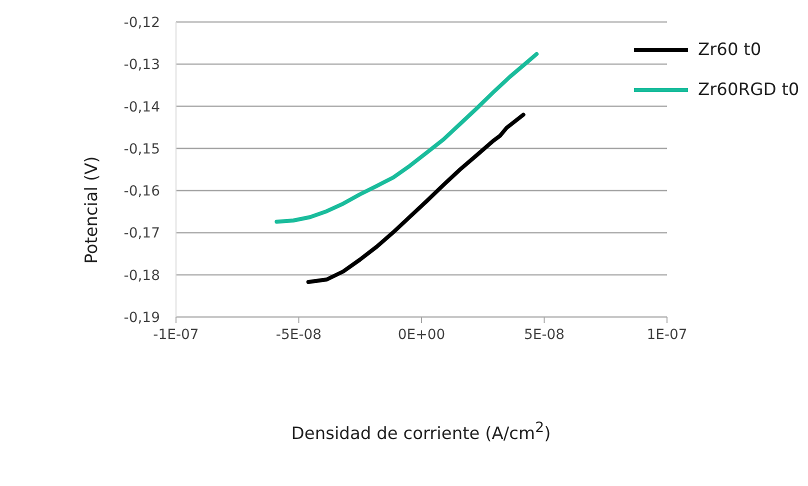  I want to click on y-axis-title: Potencial (V), so click(92, 210).